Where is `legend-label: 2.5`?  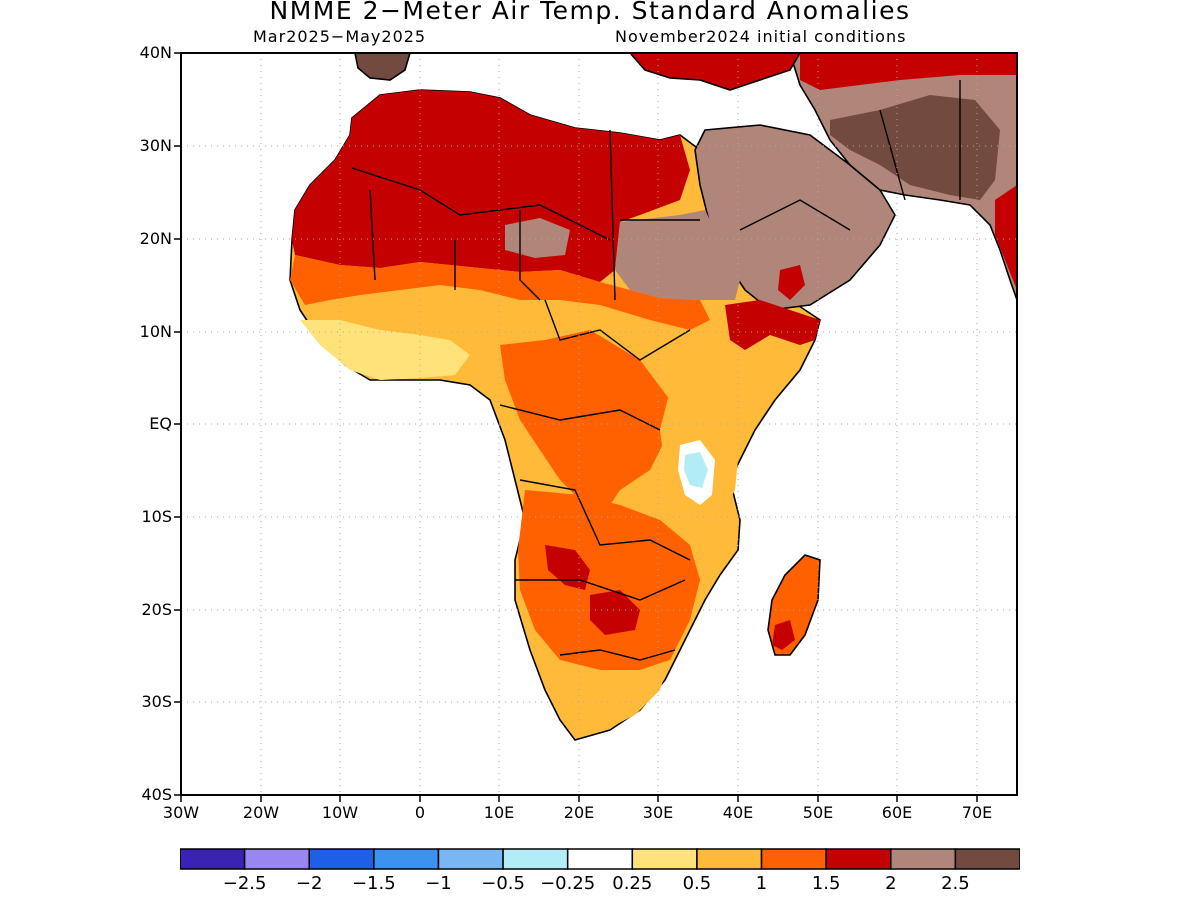
legend-label: 2.5 is located at coordinates (955, 883).